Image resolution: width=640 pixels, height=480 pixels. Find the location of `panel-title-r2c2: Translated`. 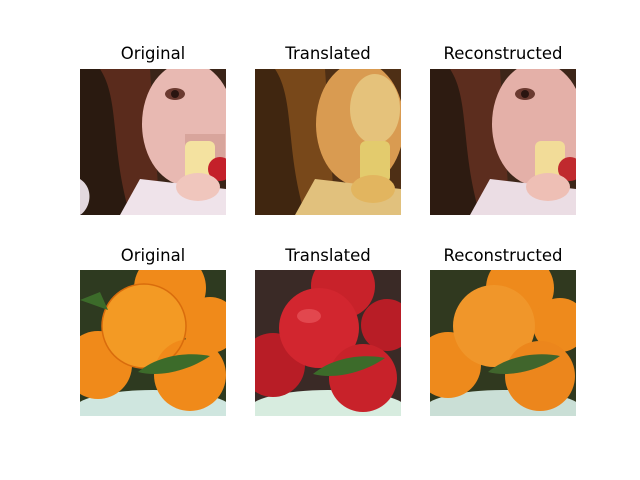

panel-title-r2c2: Translated is located at coordinates (328, 255).